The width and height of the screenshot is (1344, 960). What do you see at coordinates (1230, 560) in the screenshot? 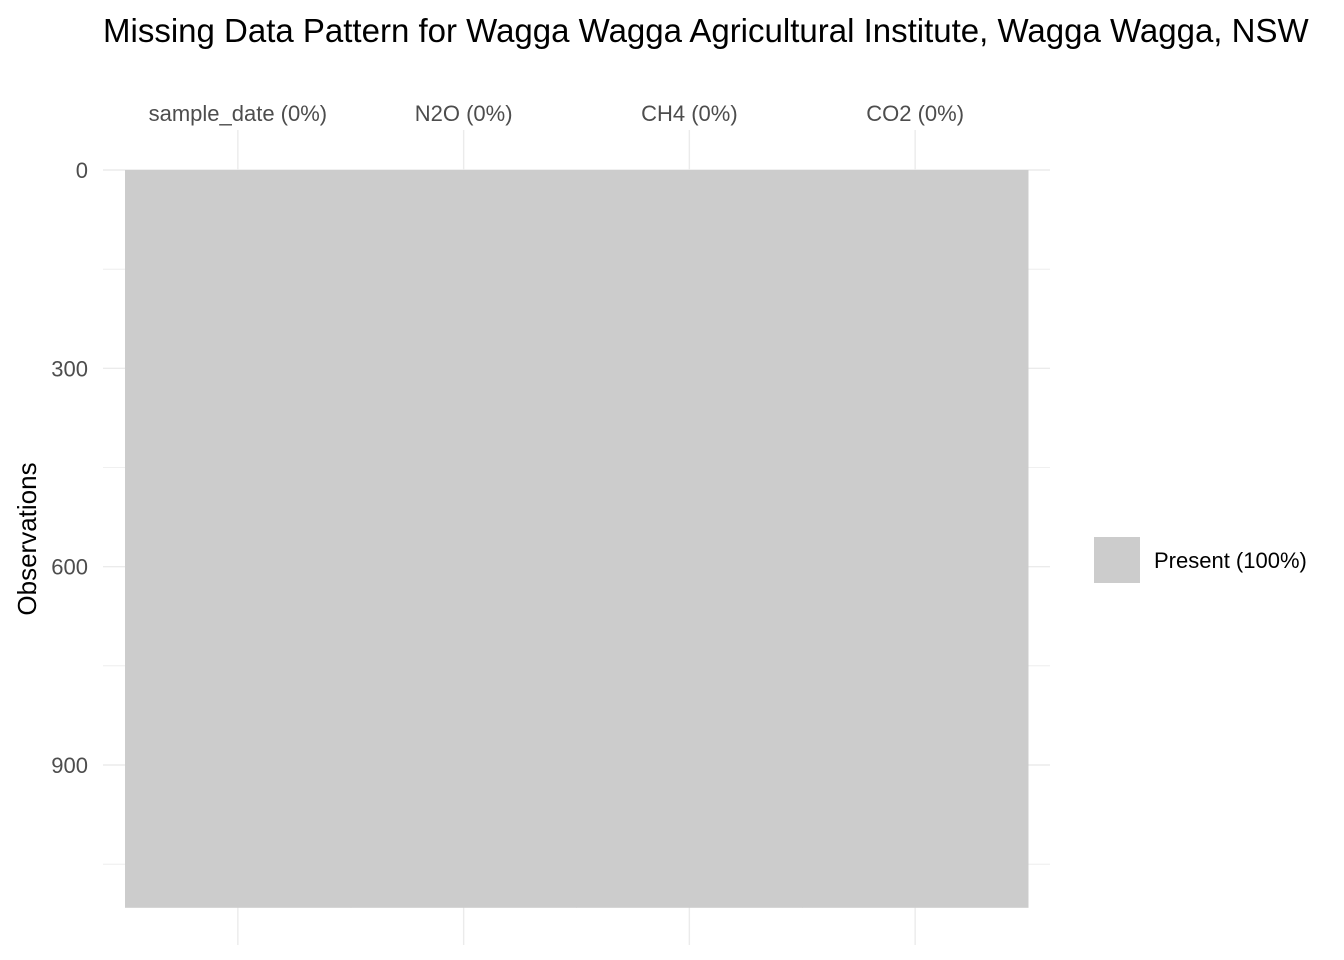
I see `legend-label: Present (100%)` at bounding box center [1230, 560].